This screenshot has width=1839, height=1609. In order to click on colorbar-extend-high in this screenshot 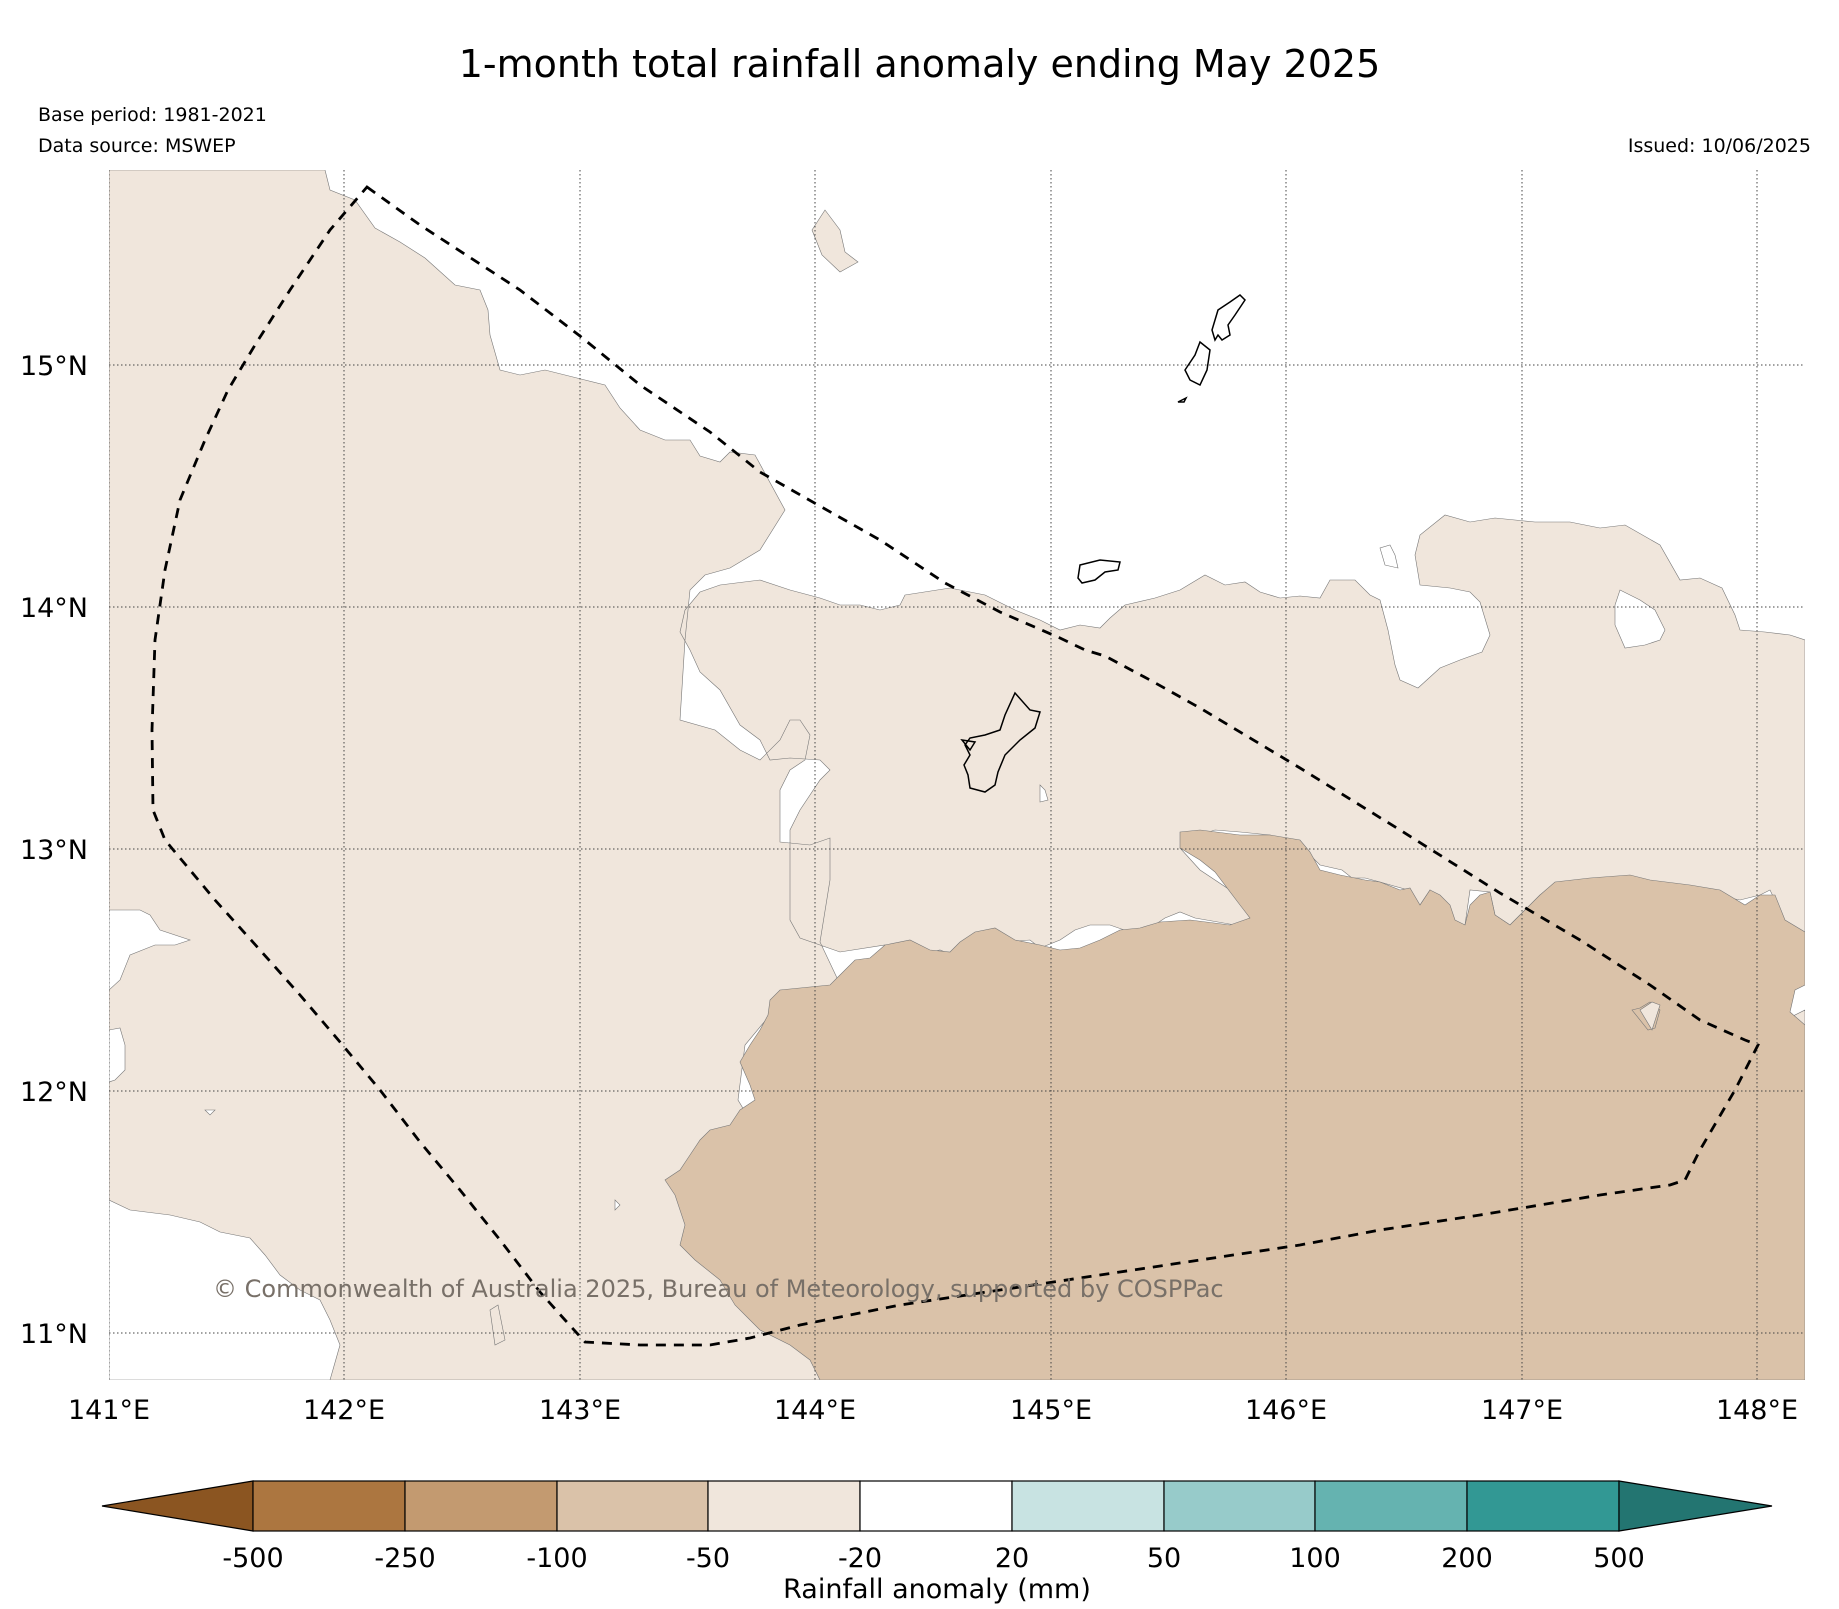, I will do `click(1695, 1506)`.